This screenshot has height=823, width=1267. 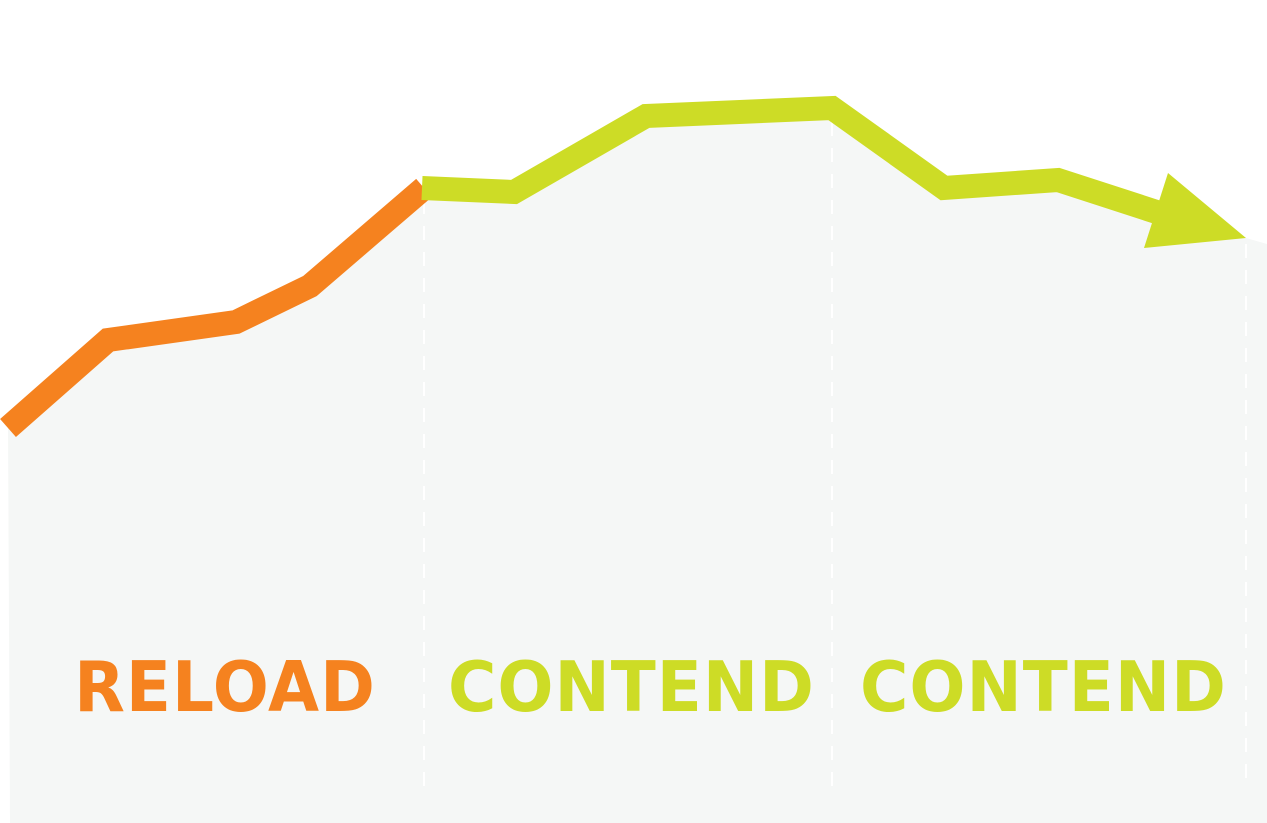 I want to click on phase-label-contend-1: CONTEND, so click(x=631, y=687).